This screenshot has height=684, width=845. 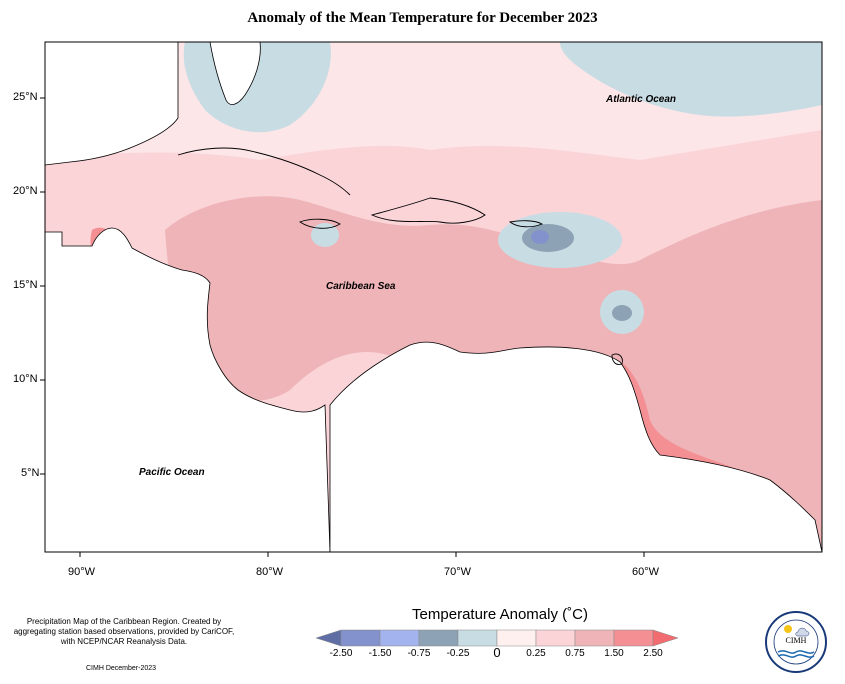 I want to click on lon-tick-label-60w: 60°W, so click(x=646, y=572).